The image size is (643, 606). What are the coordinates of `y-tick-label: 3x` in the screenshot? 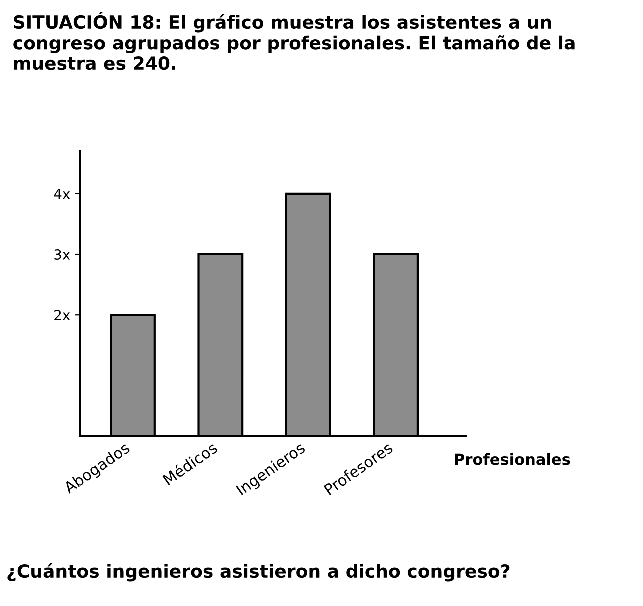 It's located at (62, 254).